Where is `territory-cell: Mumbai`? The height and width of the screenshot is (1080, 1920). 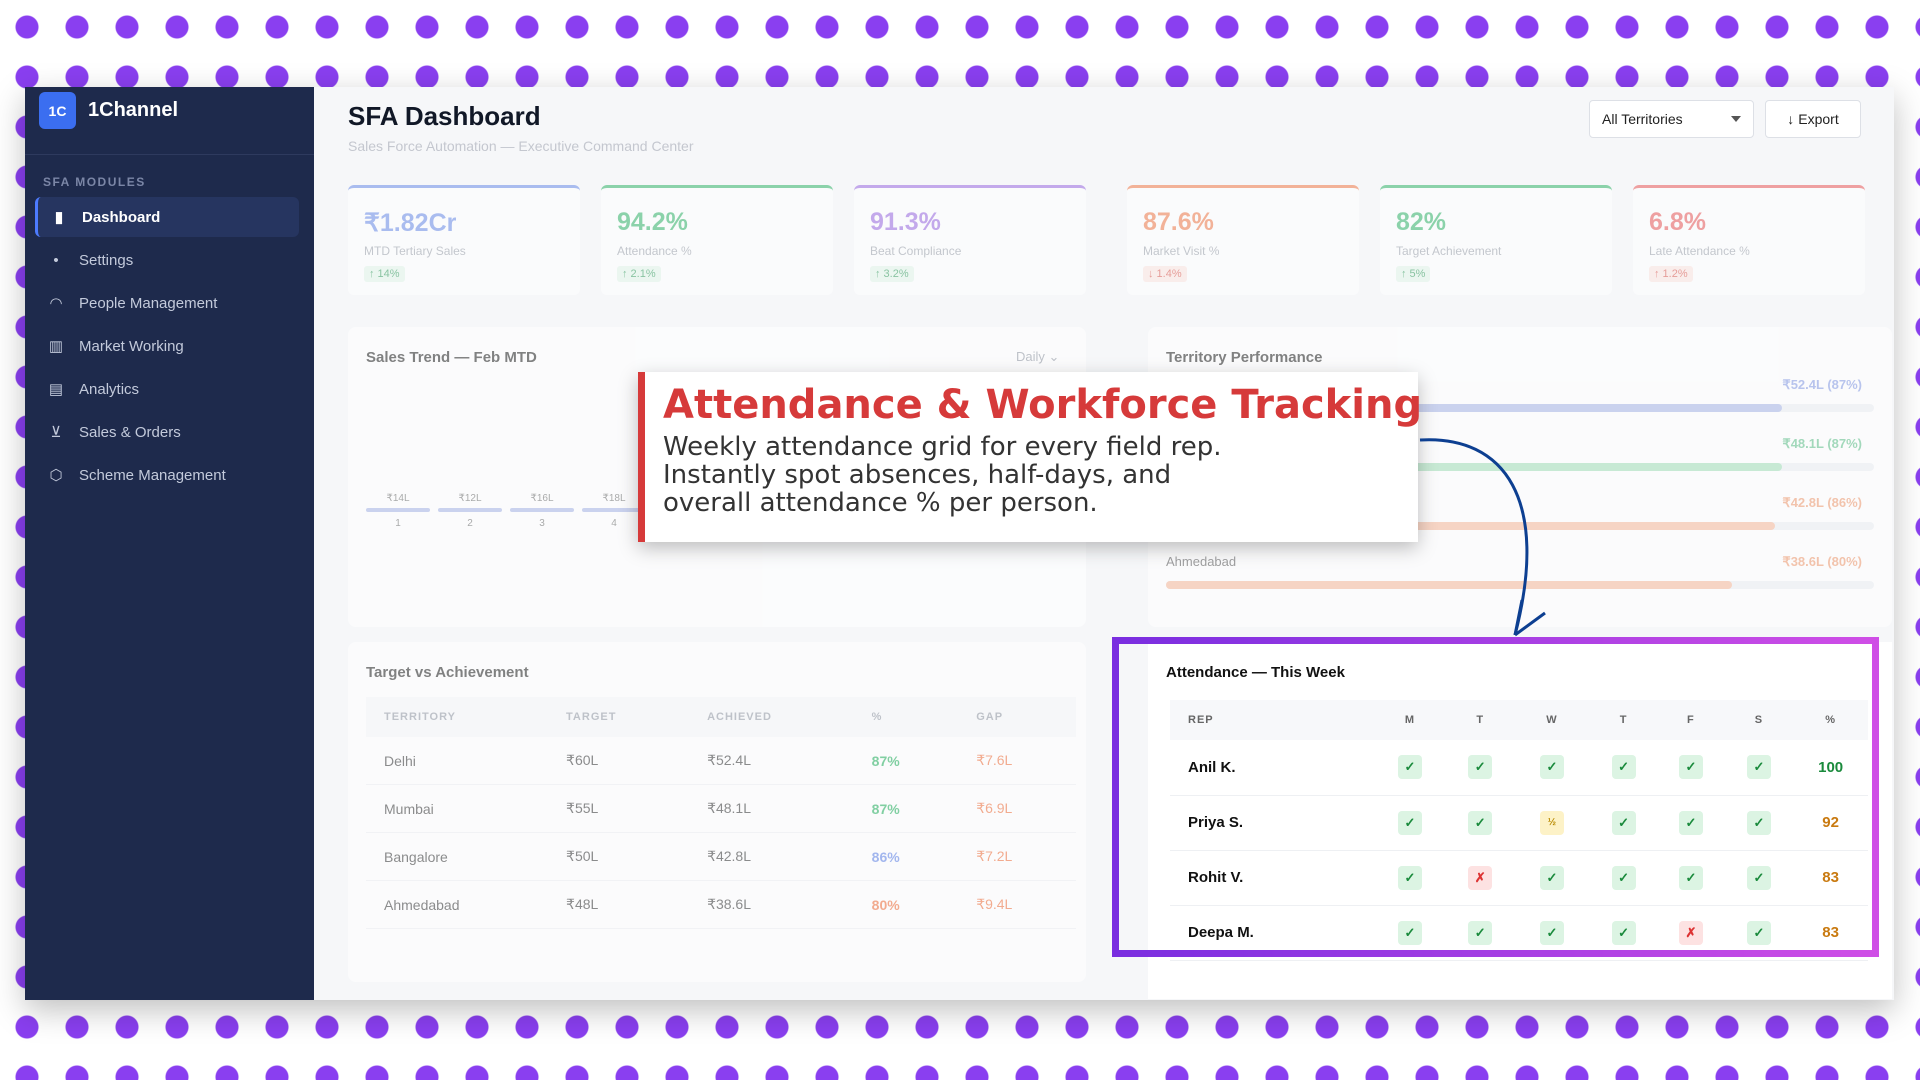
territory-cell: Mumbai is located at coordinates (457, 808).